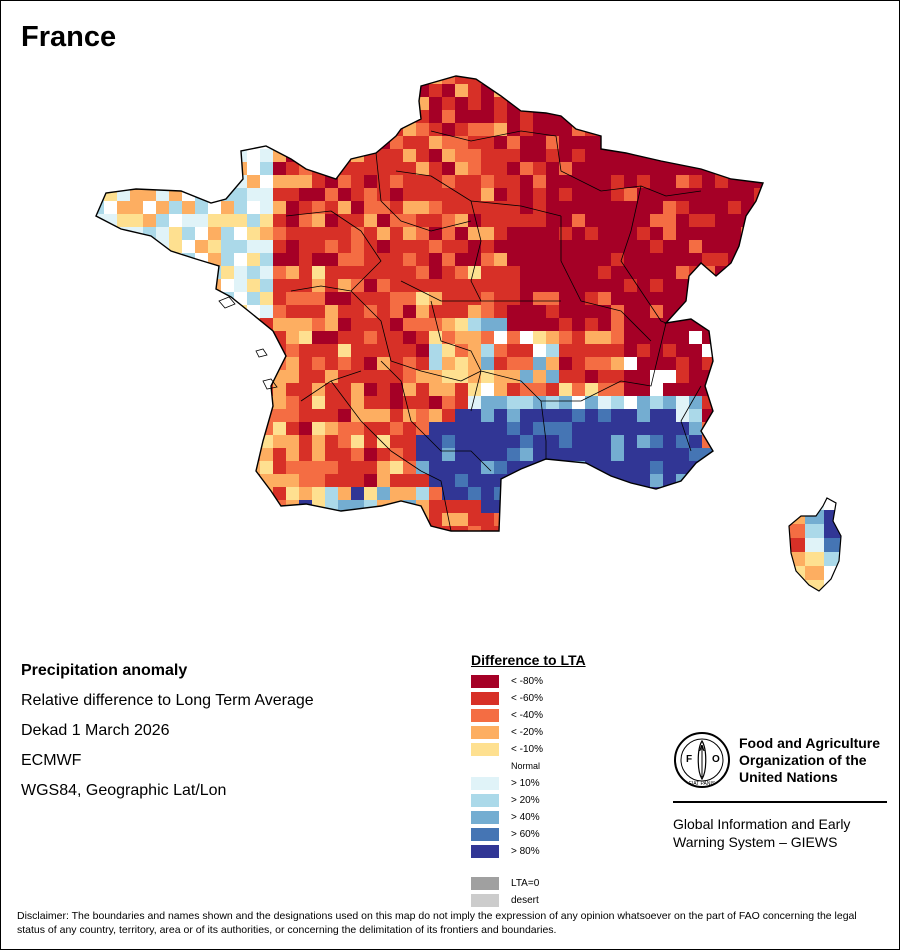 The width and height of the screenshot is (900, 950). I want to click on legend-swatch, so click(485, 783).